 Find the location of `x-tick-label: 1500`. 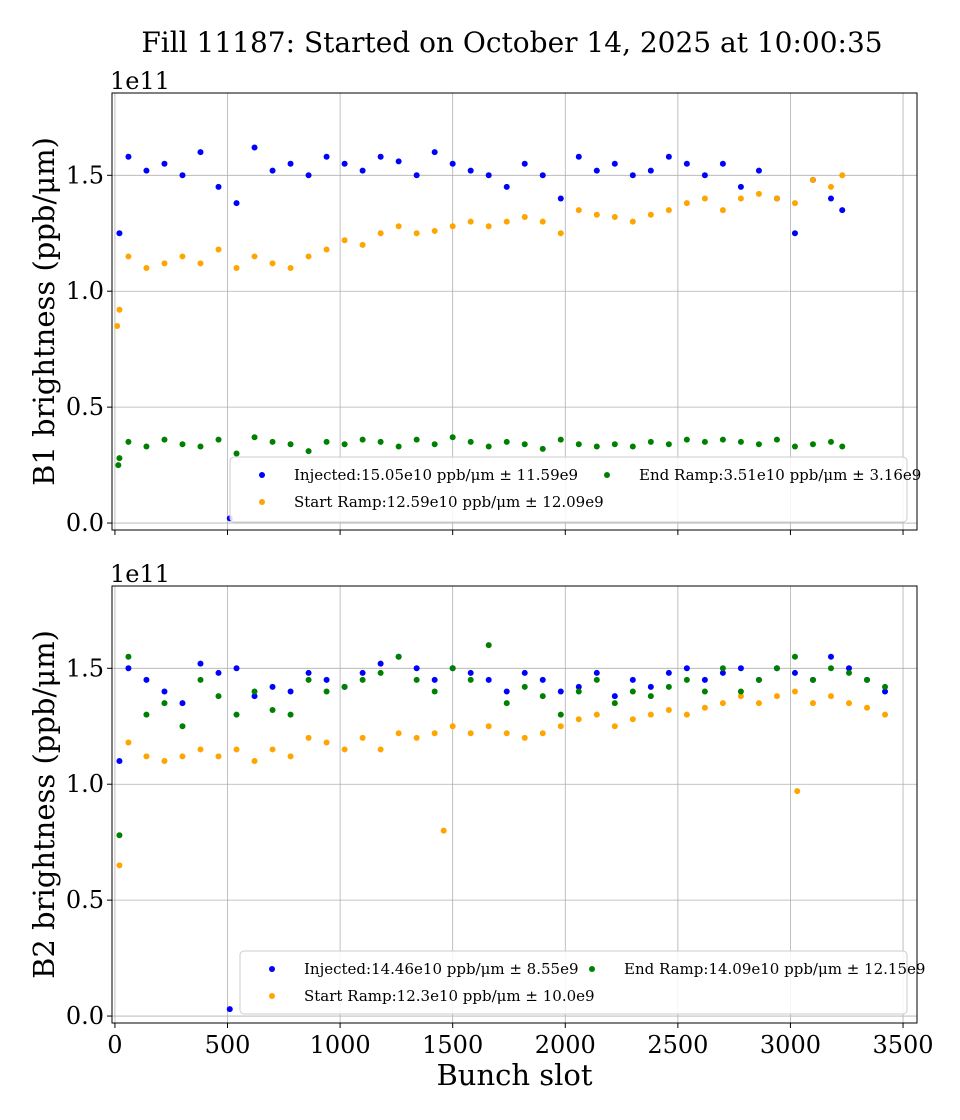

x-tick-label: 1500 is located at coordinates (452, 1045).